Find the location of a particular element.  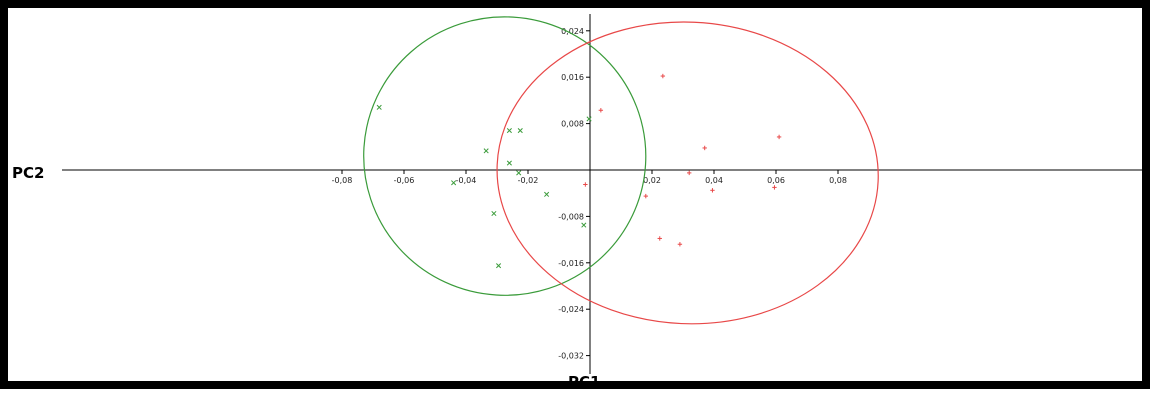

x-tick-label: -0,06 is located at coordinates (404, 180).